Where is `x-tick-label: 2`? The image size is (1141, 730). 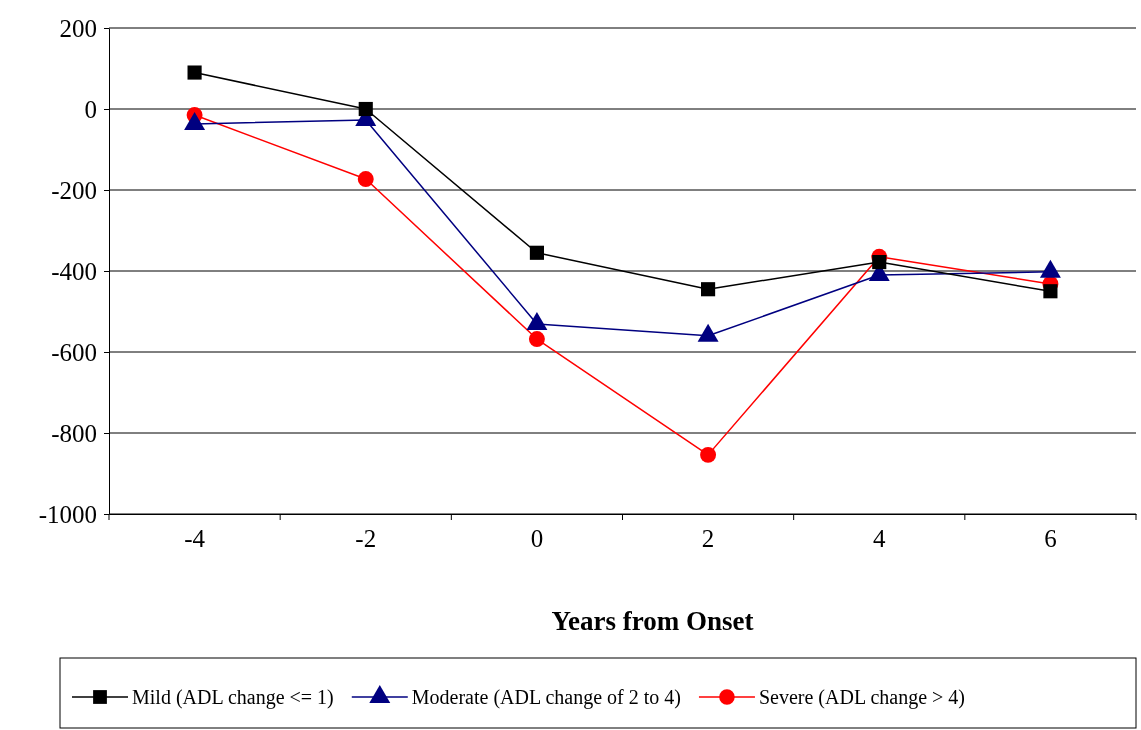
x-tick-label: 2 is located at coordinates (708, 538).